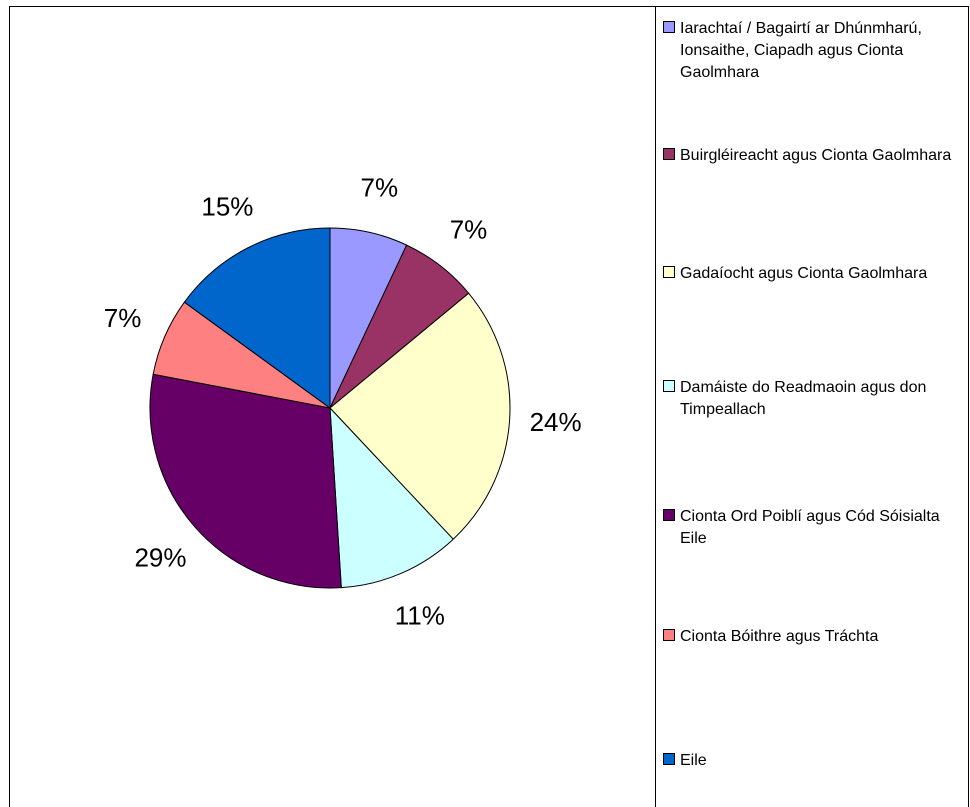 The image size is (970, 807). What do you see at coordinates (420, 615) in the screenshot?
I see `slice-label-3: 11%` at bounding box center [420, 615].